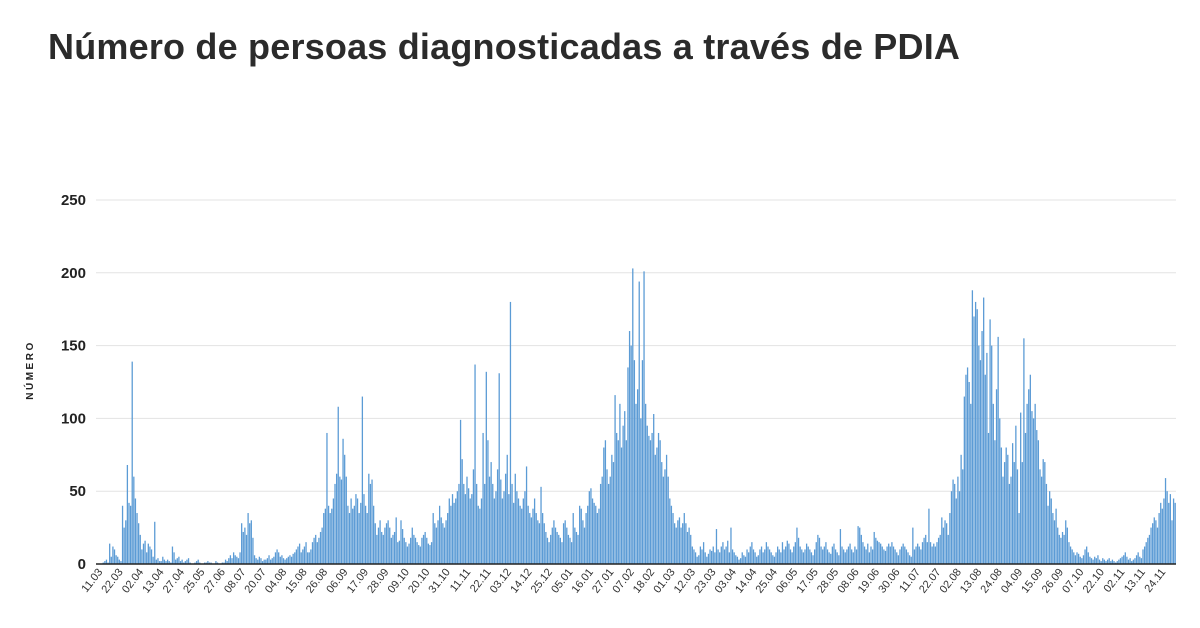 This screenshot has height=628, width=1200. I want to click on x-tick-label: 31.10, so click(439, 580).